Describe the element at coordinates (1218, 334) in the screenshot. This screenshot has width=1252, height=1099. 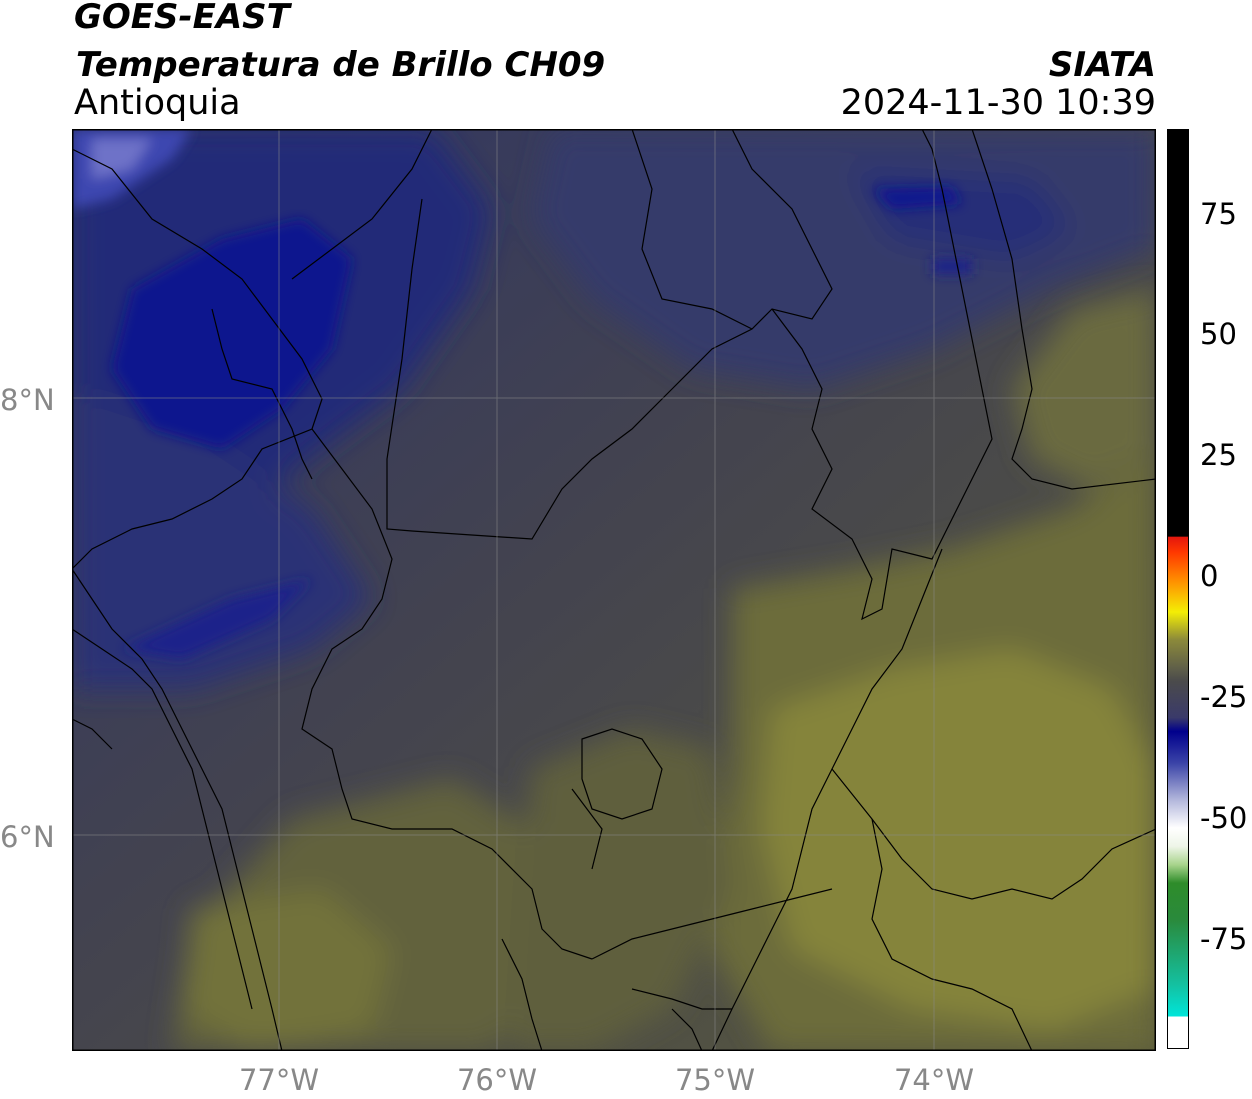
I see `colorbar-tick-50: 50` at that location.